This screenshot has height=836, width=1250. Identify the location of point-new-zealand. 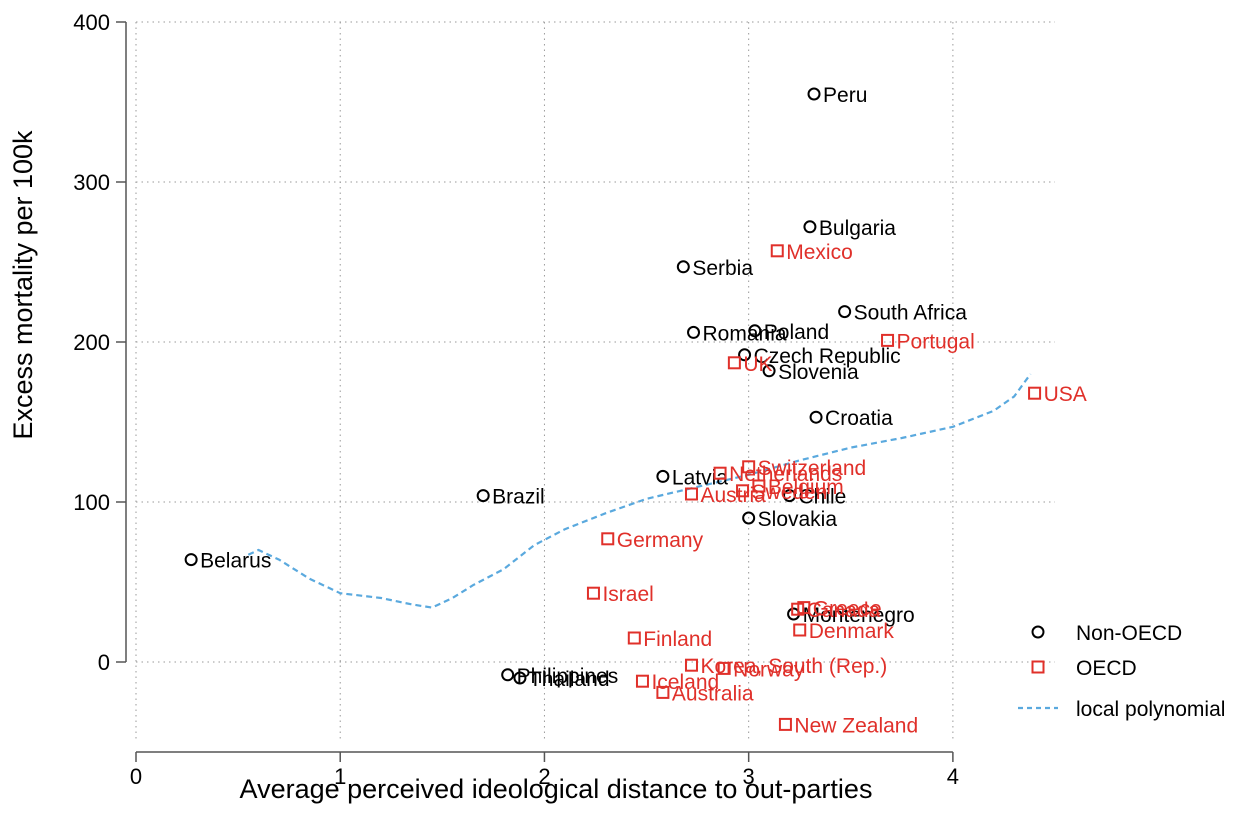
(785, 724).